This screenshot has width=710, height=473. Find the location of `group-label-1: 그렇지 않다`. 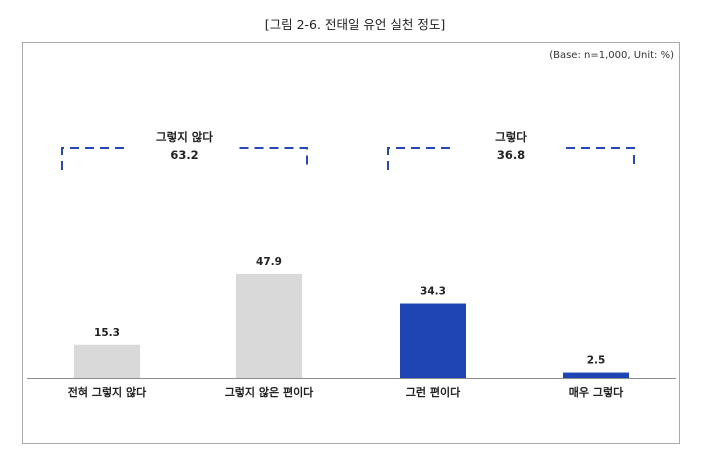

group-label-1: 그렇지 않다 is located at coordinates (184, 137).